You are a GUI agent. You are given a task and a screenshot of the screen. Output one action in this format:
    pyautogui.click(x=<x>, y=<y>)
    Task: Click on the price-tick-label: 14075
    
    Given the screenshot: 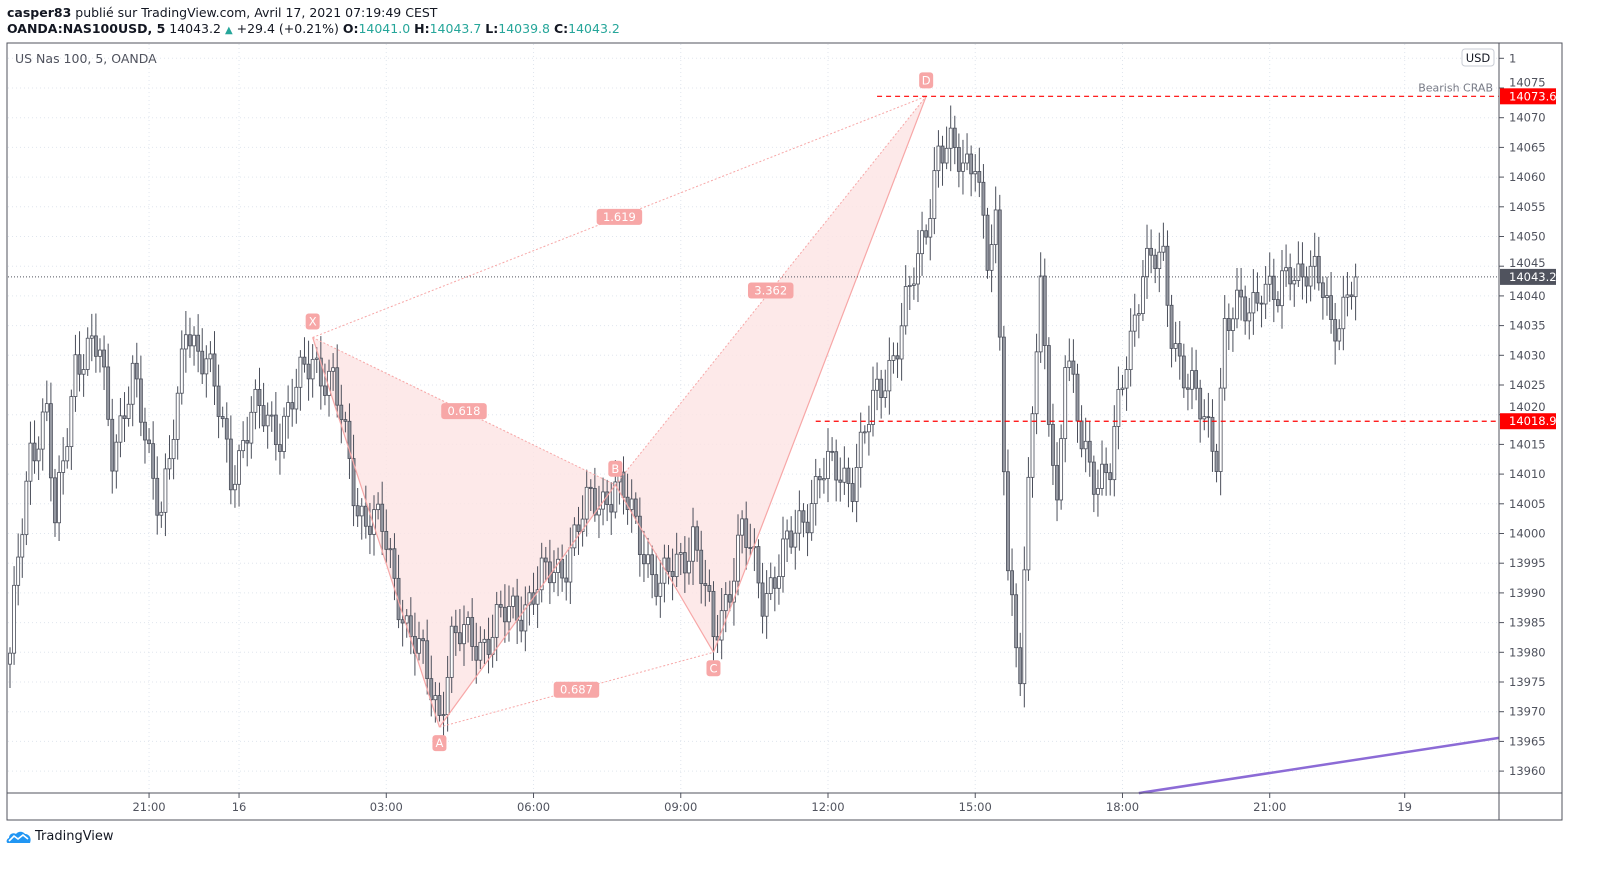 What is the action you would take?
    pyautogui.click(x=1527, y=82)
    